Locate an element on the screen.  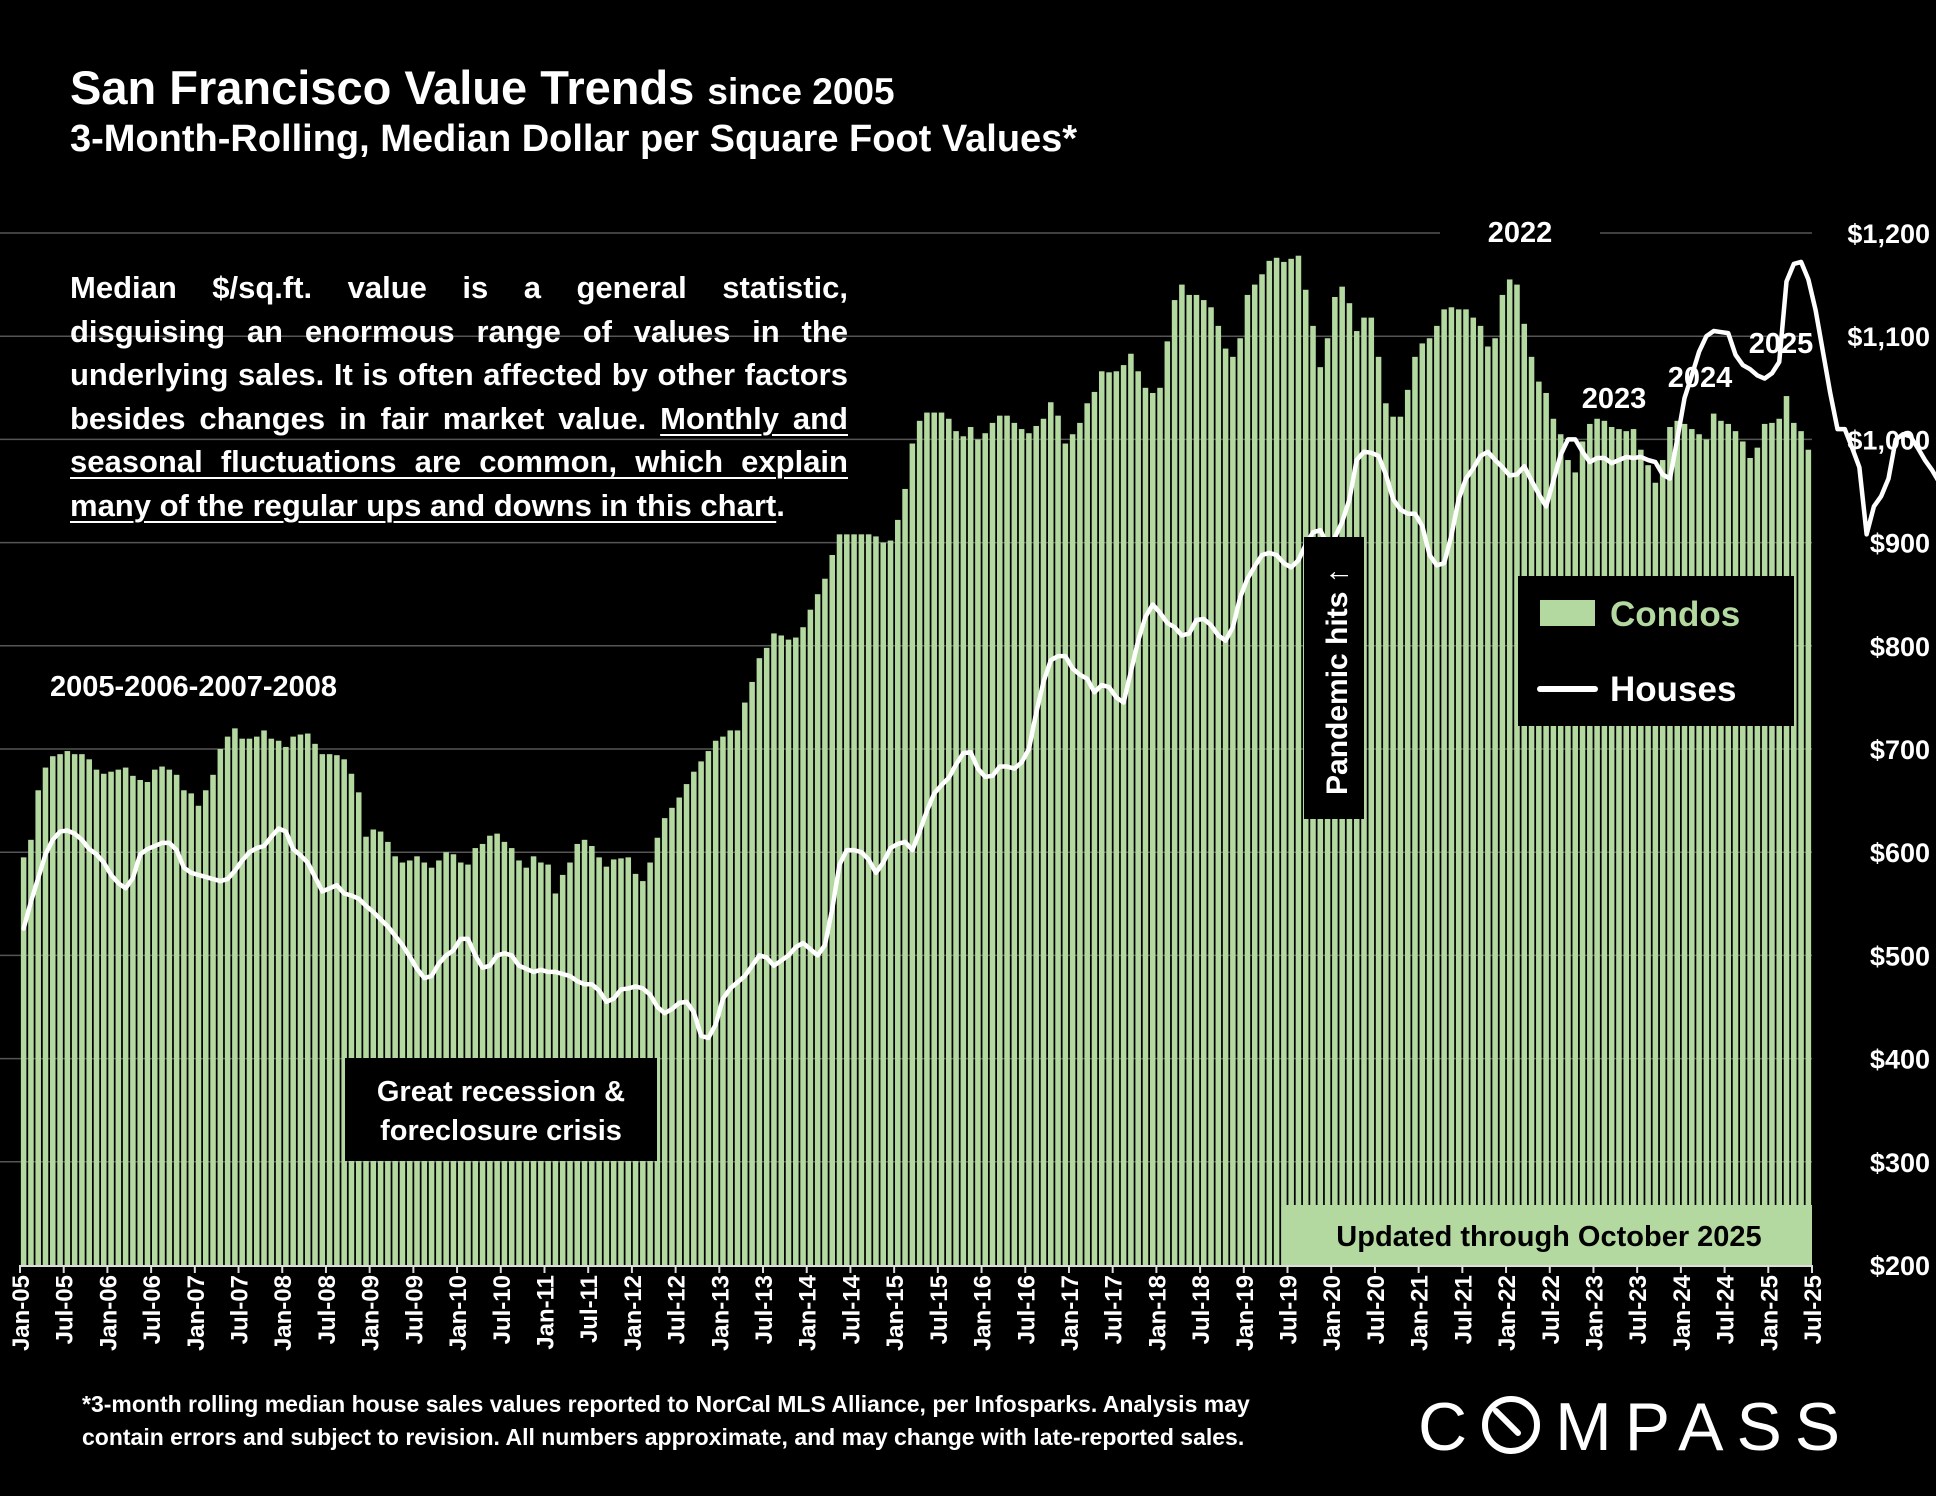
updated-box is located at coordinates (1548, 1235).